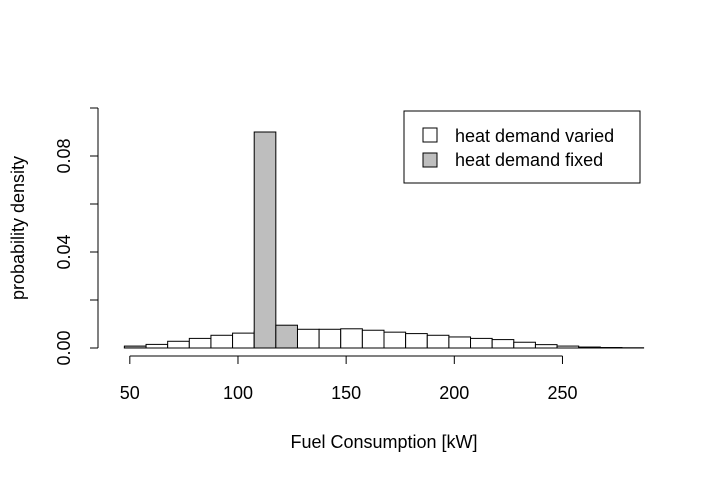 The height and width of the screenshot is (485, 720). I want to click on x-tick-label-2: 150, so click(346, 393).